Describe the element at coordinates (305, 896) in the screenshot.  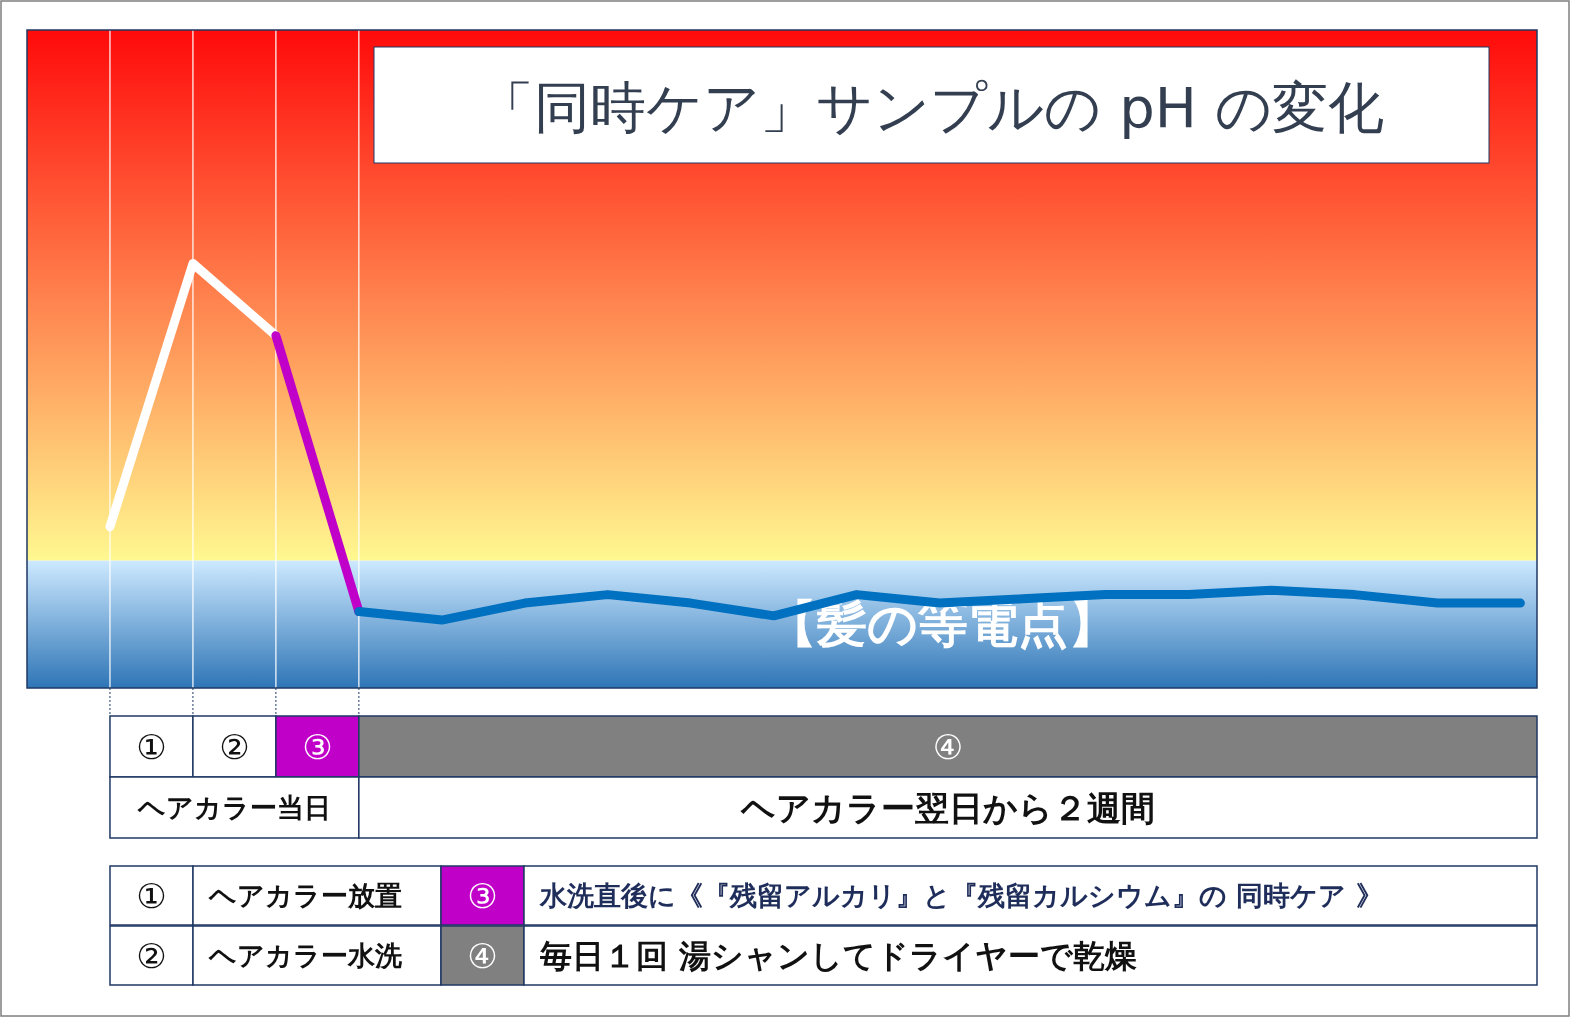
I see `text: ヘアカラー放置` at that location.